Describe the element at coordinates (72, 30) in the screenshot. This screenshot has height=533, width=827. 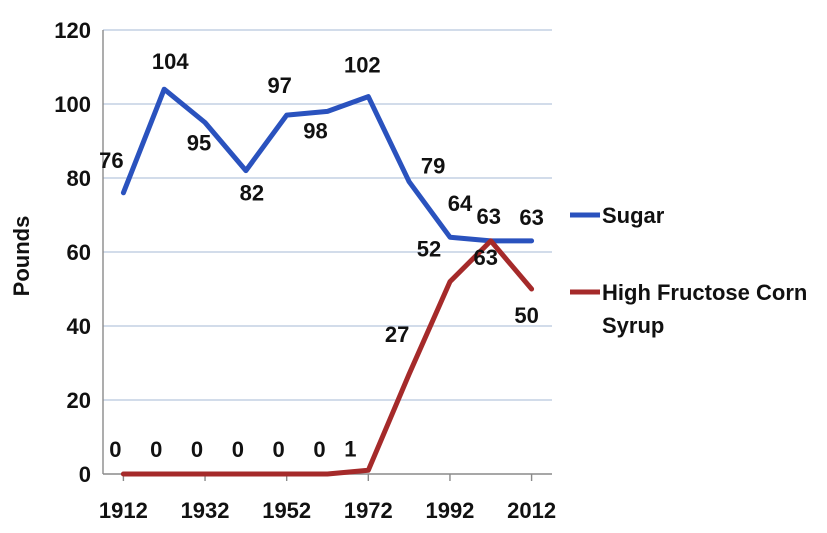
I see `y-tick-label: 120` at that location.